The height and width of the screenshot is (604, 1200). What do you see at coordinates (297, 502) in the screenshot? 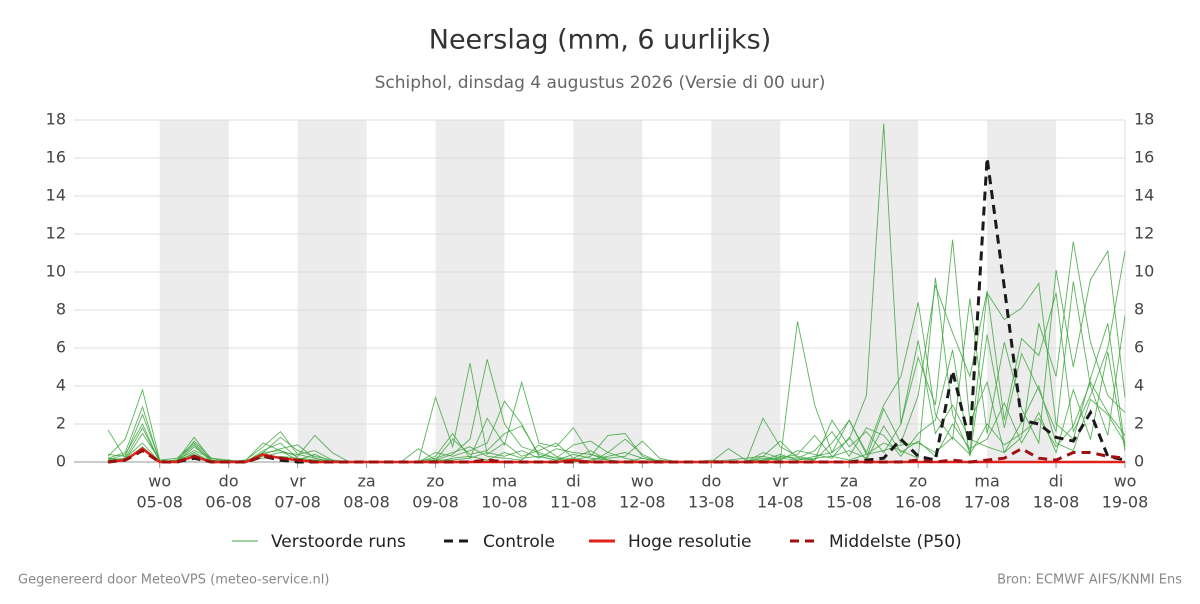
I see `x-tick-label: 07-08` at bounding box center [297, 502].